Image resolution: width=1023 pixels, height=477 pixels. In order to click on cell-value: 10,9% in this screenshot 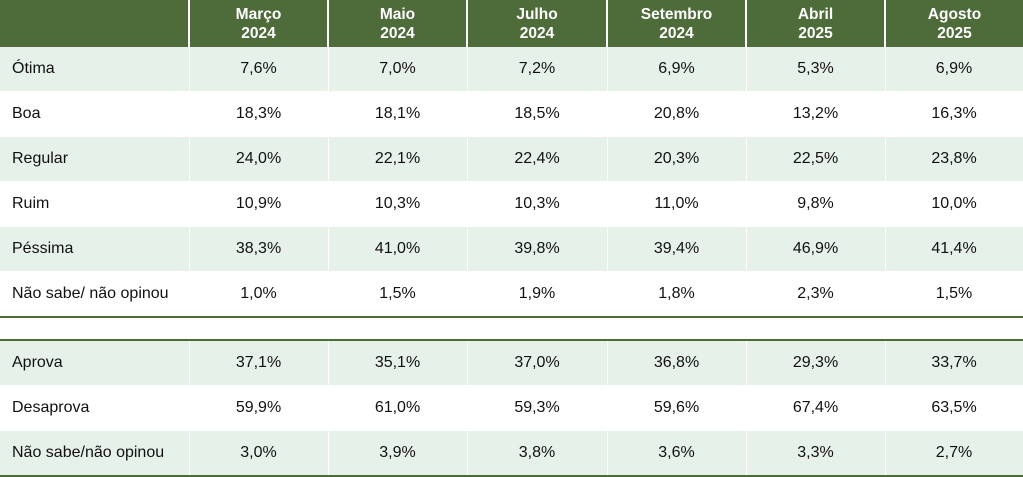, I will do `click(259, 204)`.